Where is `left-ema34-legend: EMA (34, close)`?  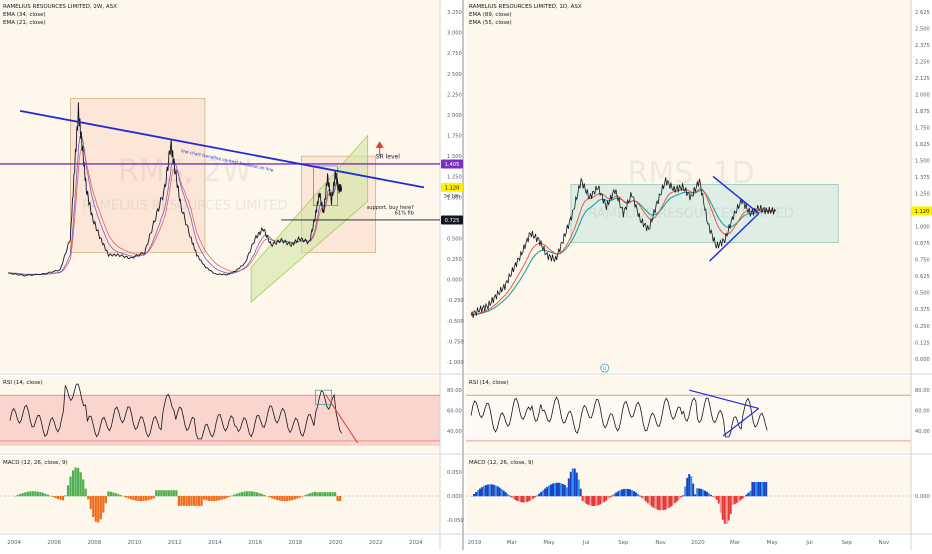 left-ema34-legend: EMA (34, close) is located at coordinates (24, 15).